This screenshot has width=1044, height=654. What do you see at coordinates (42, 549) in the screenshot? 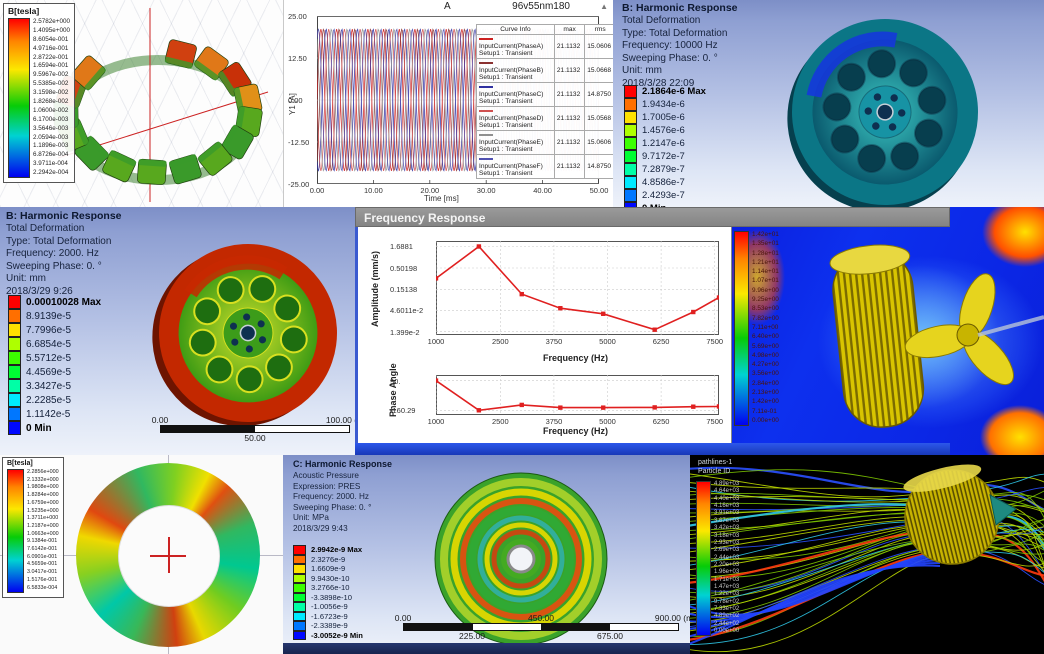
I see `scale-value: 7.6142e-001` at bounding box center [42, 549].